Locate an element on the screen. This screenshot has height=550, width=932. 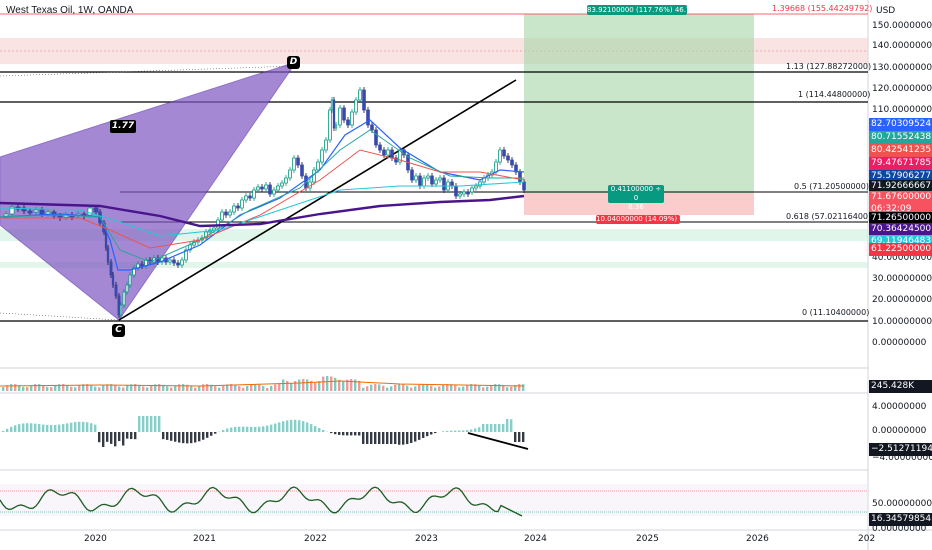
price-tag: 71.26500000 is located at coordinates (900, 218).